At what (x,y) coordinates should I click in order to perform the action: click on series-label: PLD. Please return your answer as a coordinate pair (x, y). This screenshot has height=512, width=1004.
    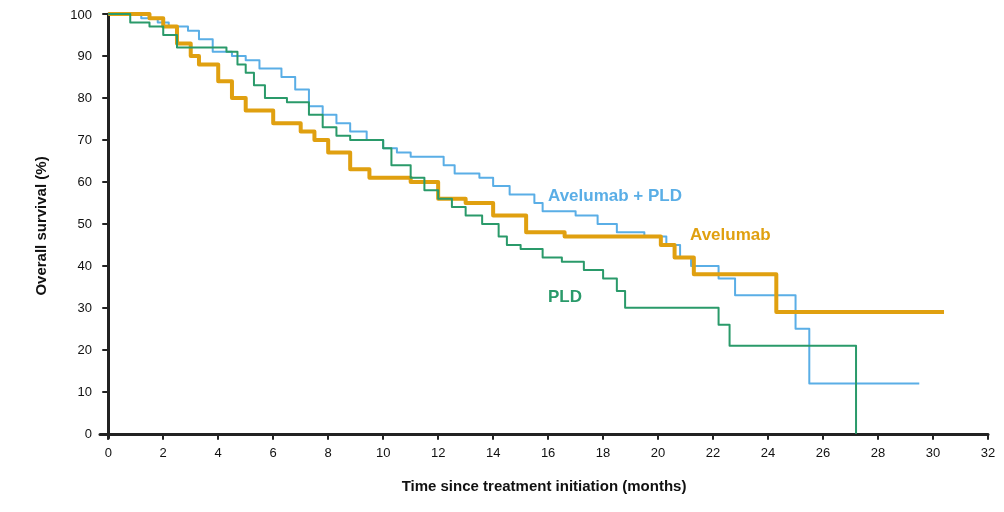
    Looking at the image, I should click on (565, 296).